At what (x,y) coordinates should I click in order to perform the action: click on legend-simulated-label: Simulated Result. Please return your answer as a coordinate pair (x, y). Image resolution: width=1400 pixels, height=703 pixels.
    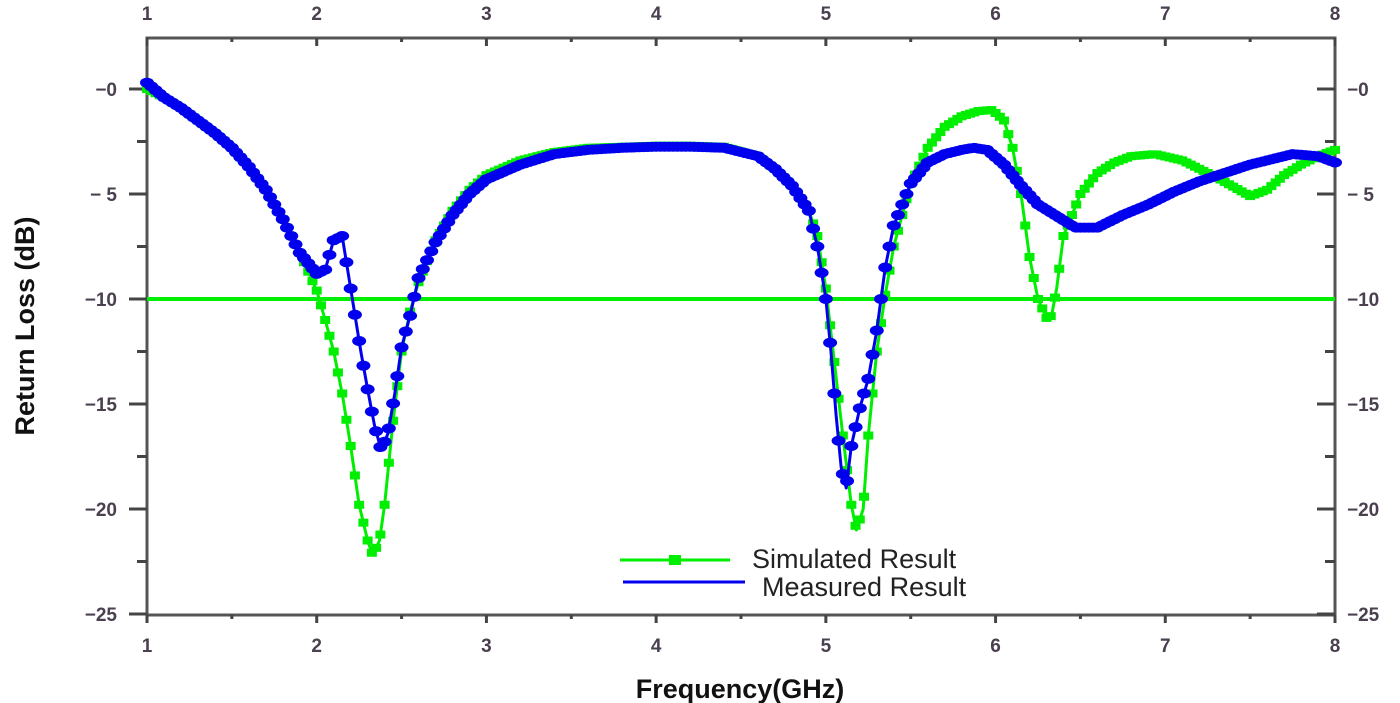
    Looking at the image, I should click on (854, 559).